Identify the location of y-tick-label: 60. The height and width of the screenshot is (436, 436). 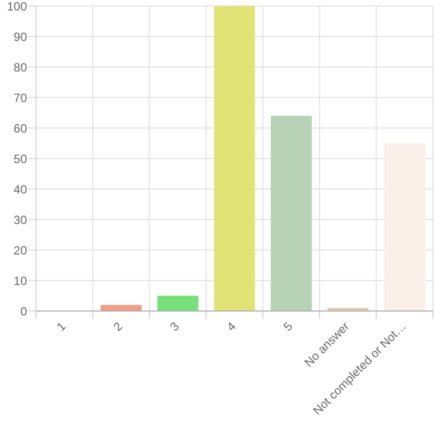
(21, 128).